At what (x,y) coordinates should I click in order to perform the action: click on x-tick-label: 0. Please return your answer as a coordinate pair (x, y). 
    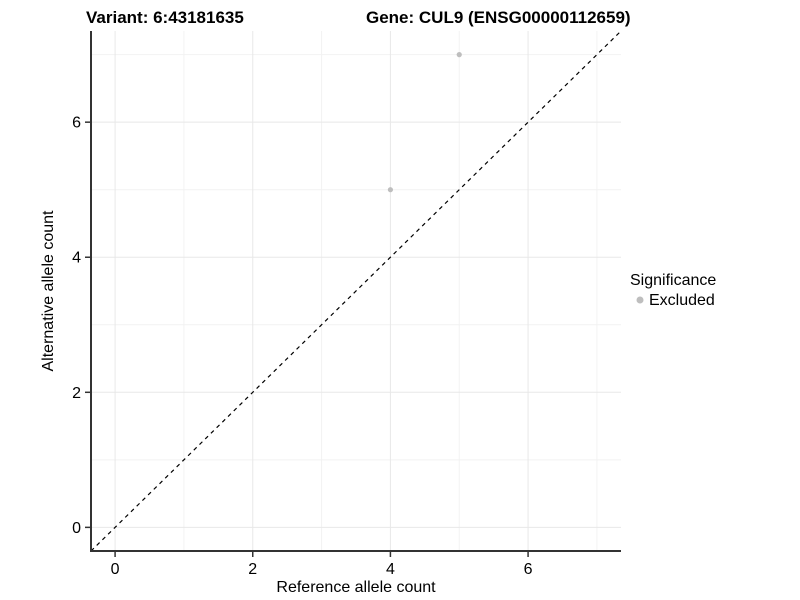
    Looking at the image, I should click on (115, 569).